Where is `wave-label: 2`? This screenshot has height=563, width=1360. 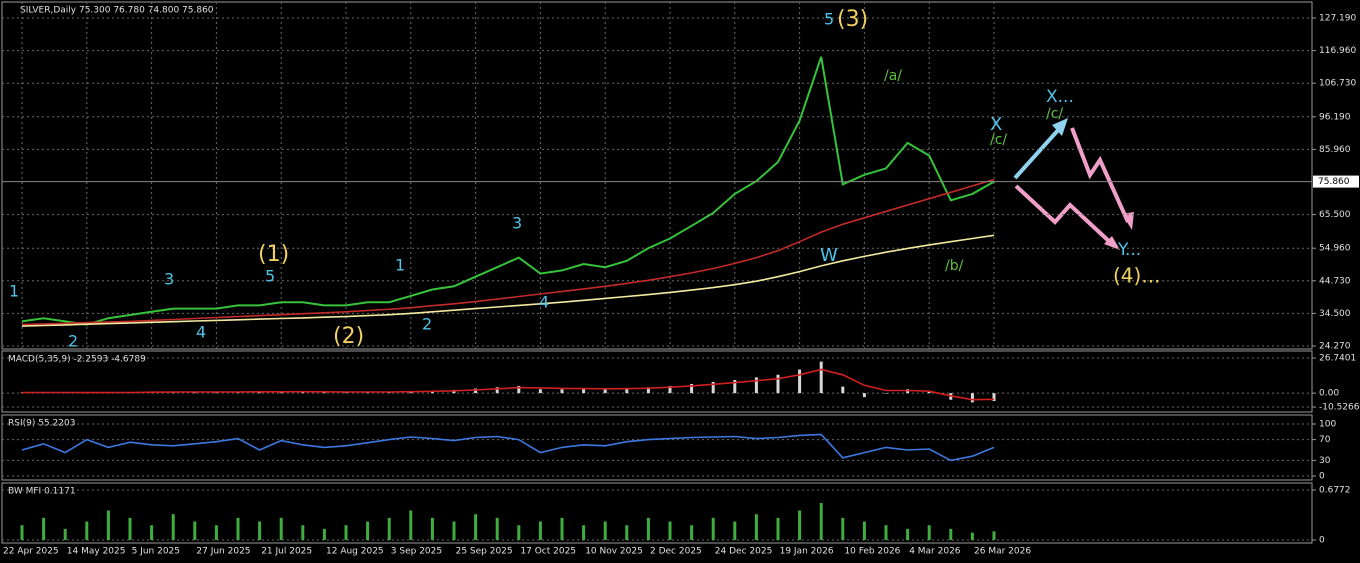
wave-label: 2 is located at coordinates (427, 324).